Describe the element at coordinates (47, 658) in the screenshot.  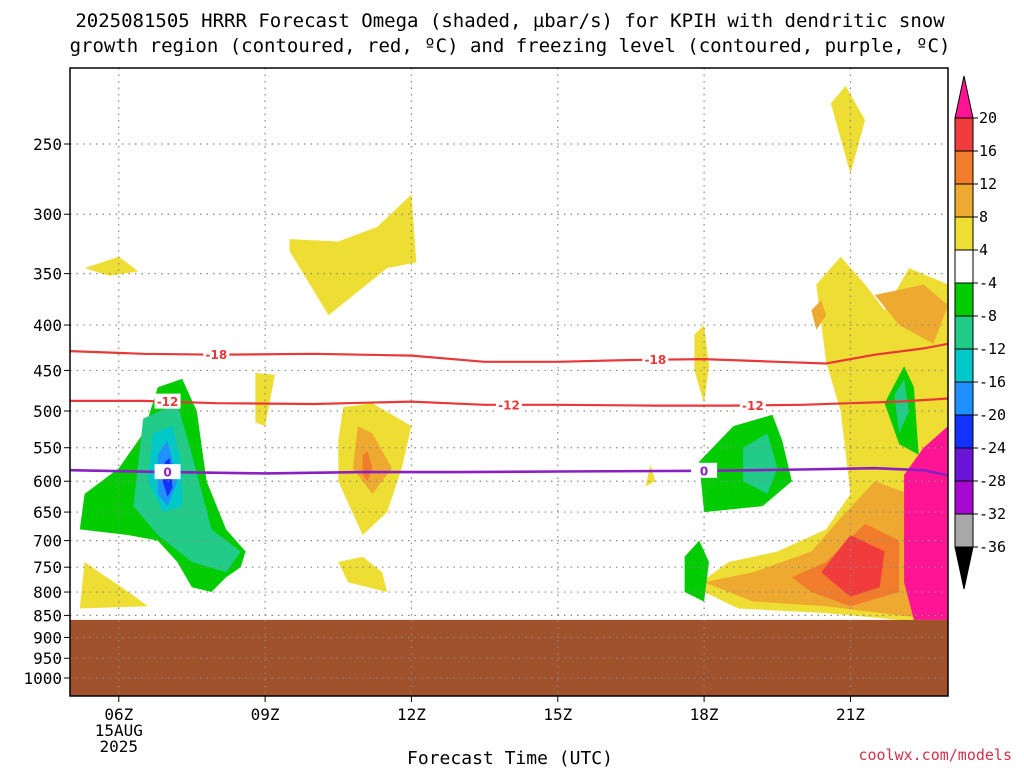
I see `y-tick-950: 950` at that location.